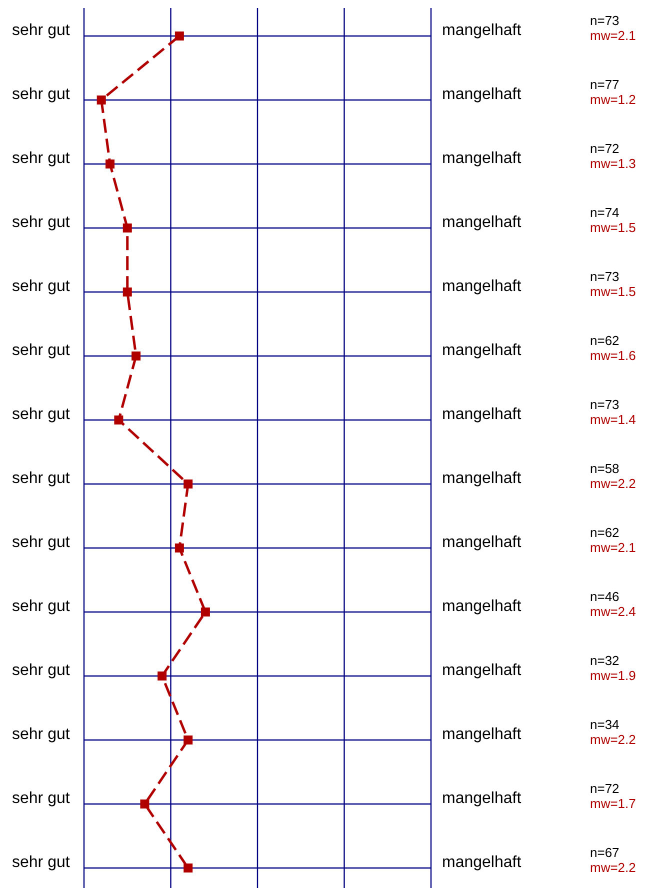  What do you see at coordinates (605, 84) in the screenshot?
I see `text: n=77` at bounding box center [605, 84].